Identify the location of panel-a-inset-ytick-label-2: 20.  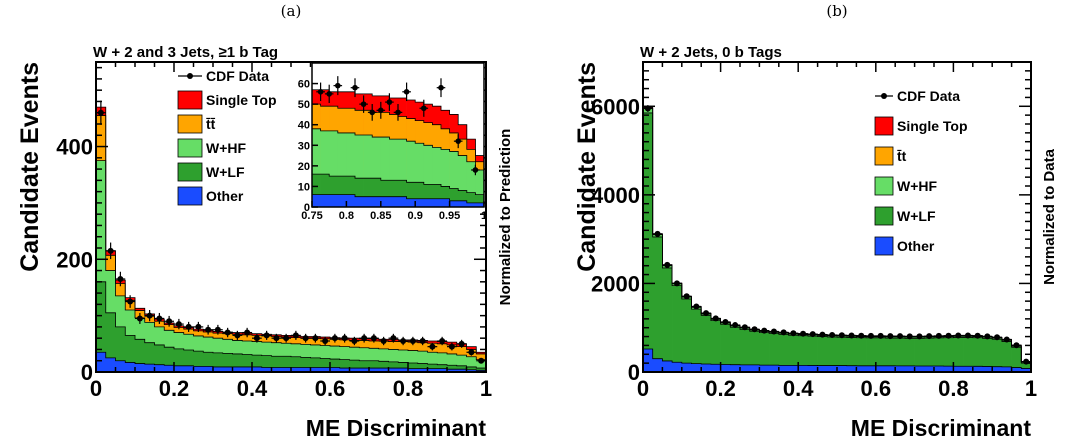
(304, 167).